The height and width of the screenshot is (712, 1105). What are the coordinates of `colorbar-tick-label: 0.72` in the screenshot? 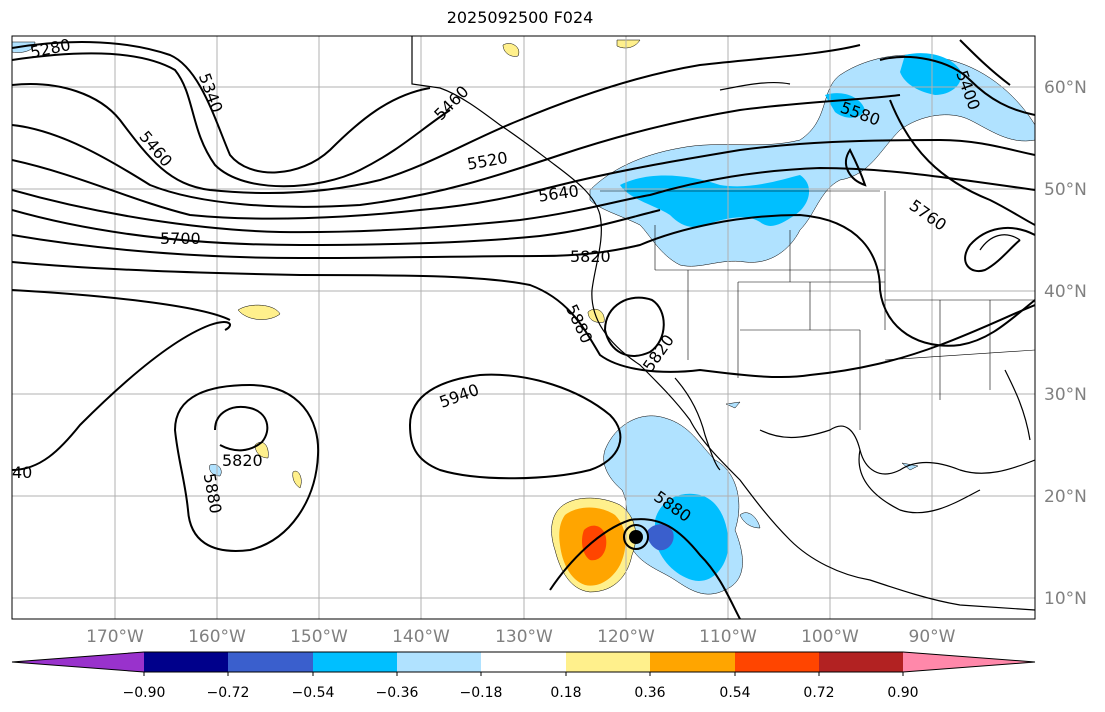 It's located at (818, 693).